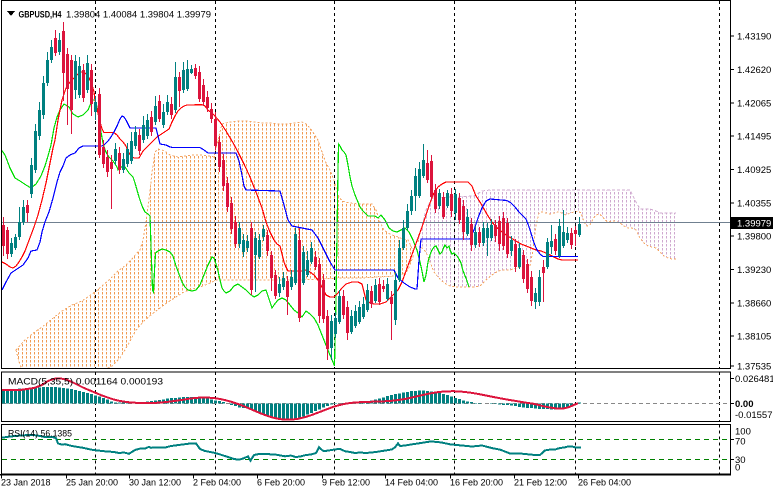 This screenshot has height=500, width=773. I want to click on svg-text: 14 Feb 04:00, so click(411, 483).